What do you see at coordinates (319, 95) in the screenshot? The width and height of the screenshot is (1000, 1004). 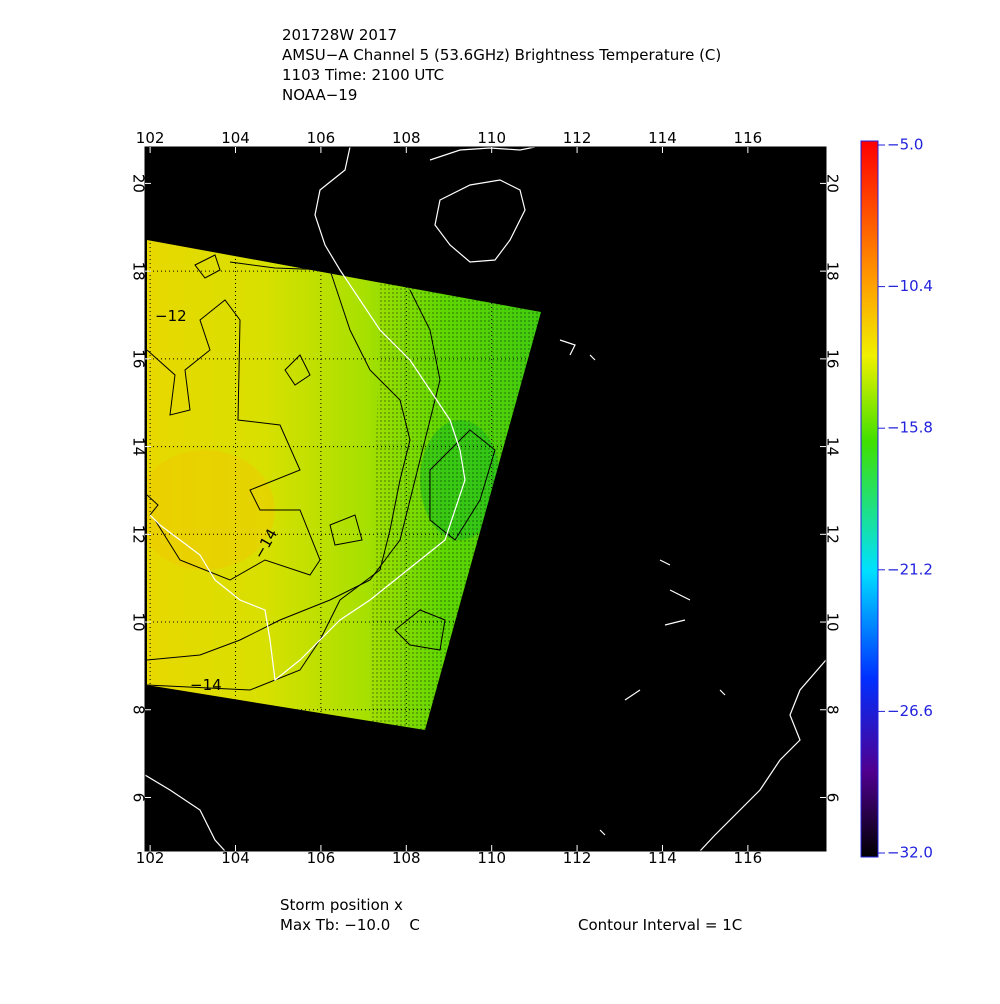 I see `header-line: NOAA−19` at bounding box center [319, 95].